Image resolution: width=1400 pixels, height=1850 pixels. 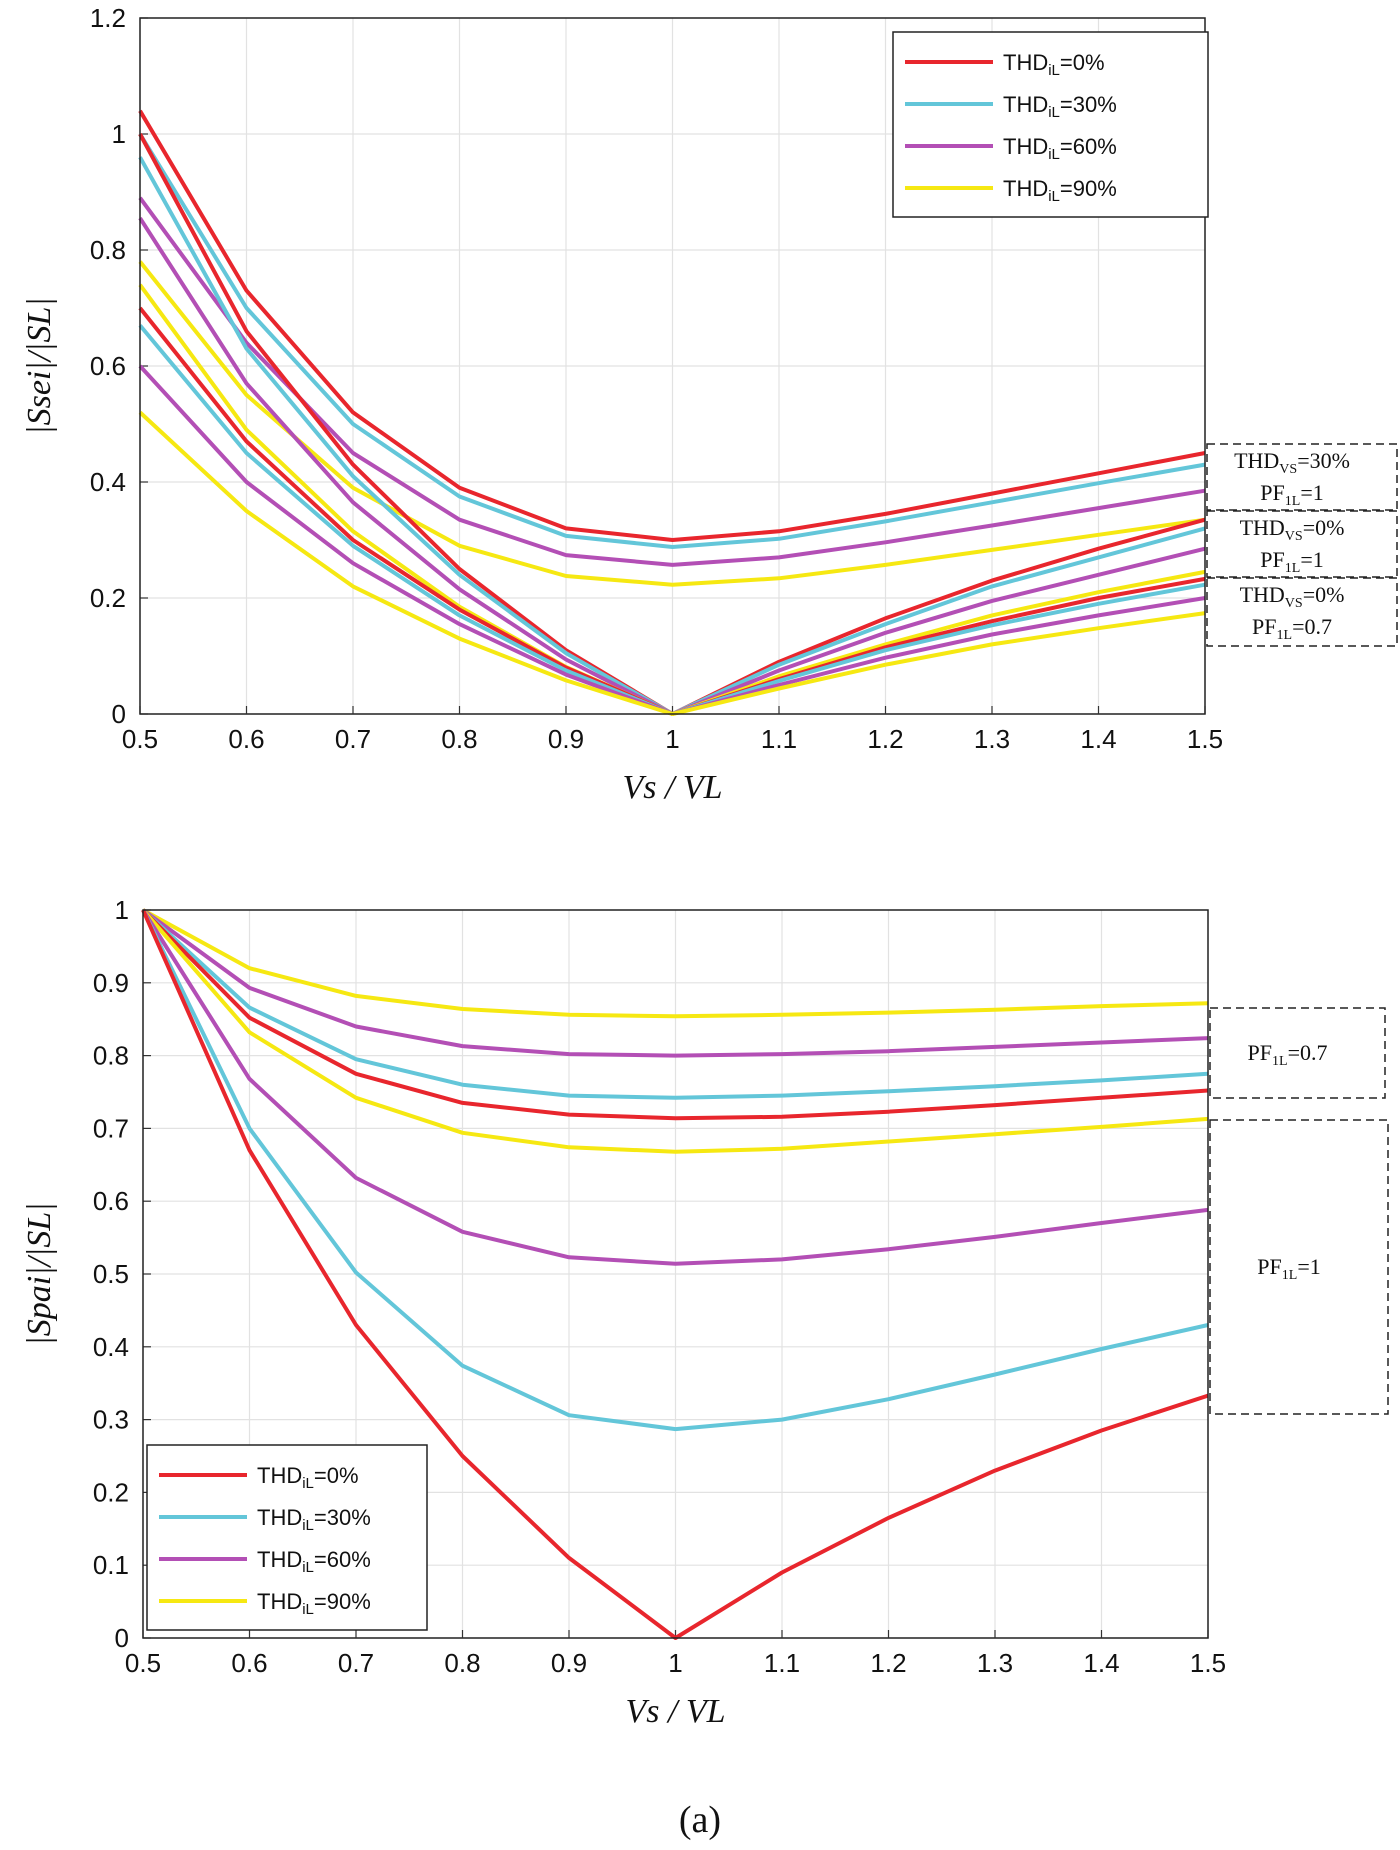 I want to click on figure-caption: (a), so click(x=700, y=1820).